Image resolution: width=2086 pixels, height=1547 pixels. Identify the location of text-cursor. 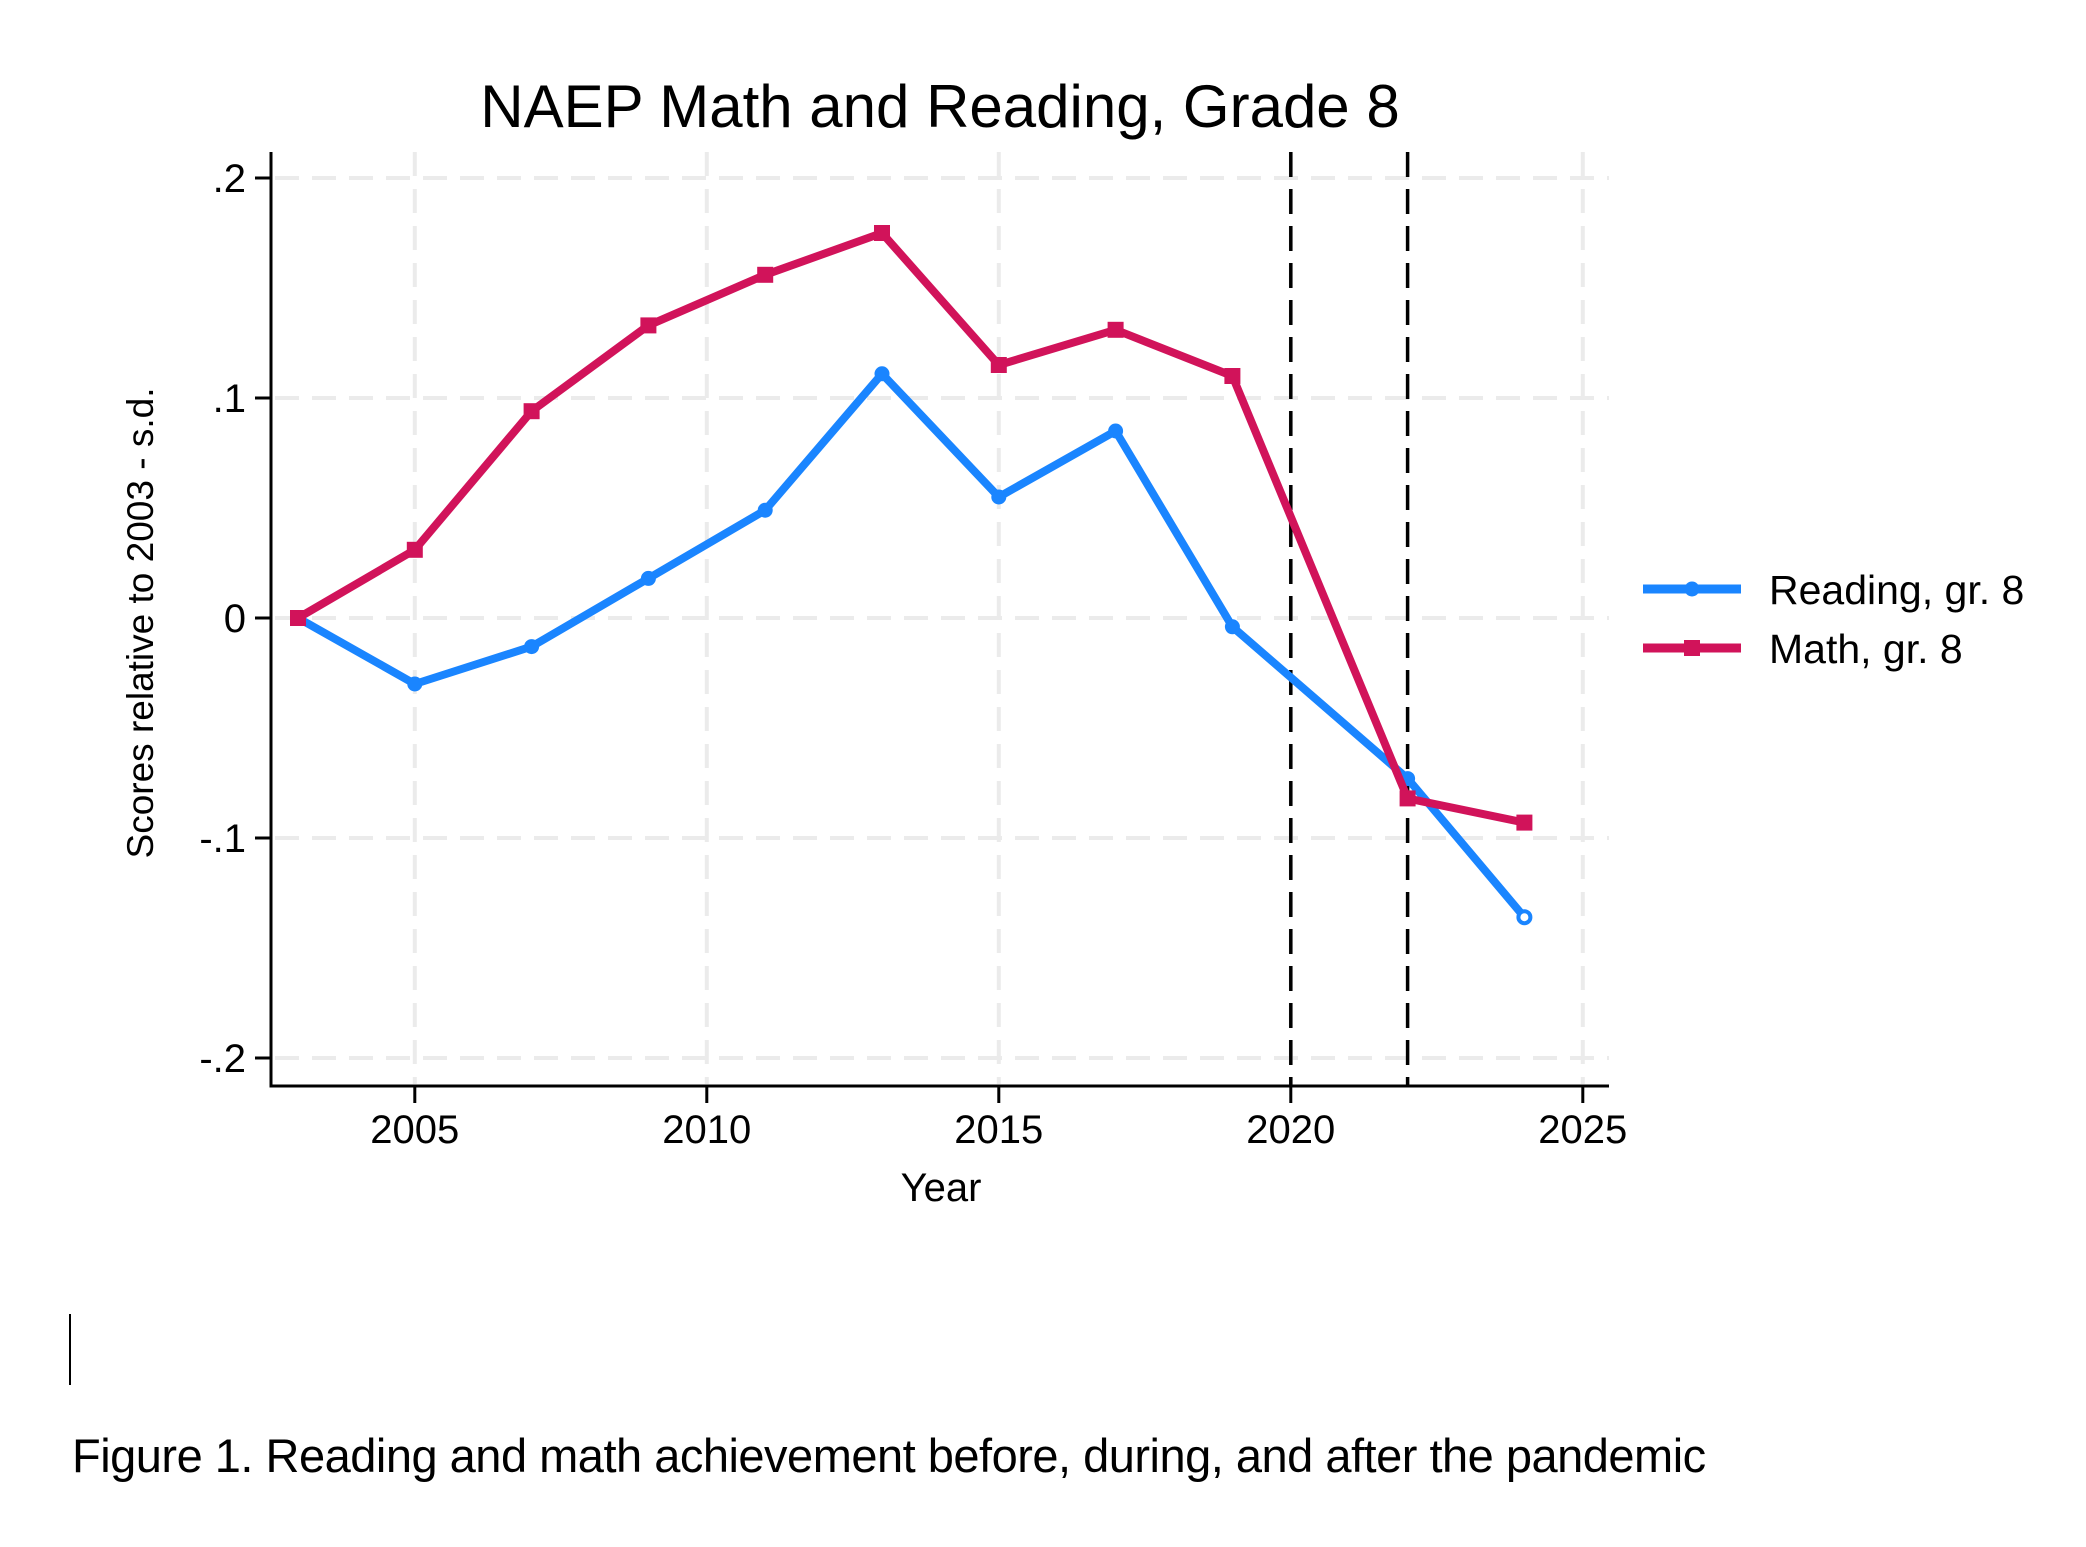
(70, 1349).